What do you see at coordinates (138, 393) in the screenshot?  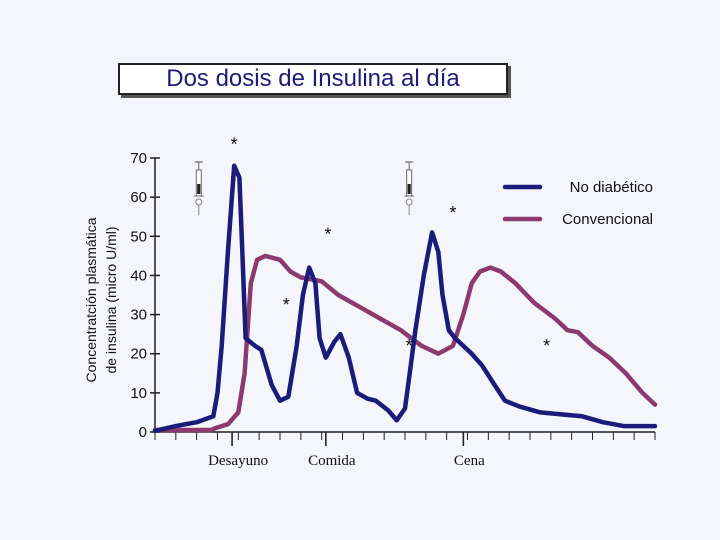 I see `y-tick-label: 10` at bounding box center [138, 393].